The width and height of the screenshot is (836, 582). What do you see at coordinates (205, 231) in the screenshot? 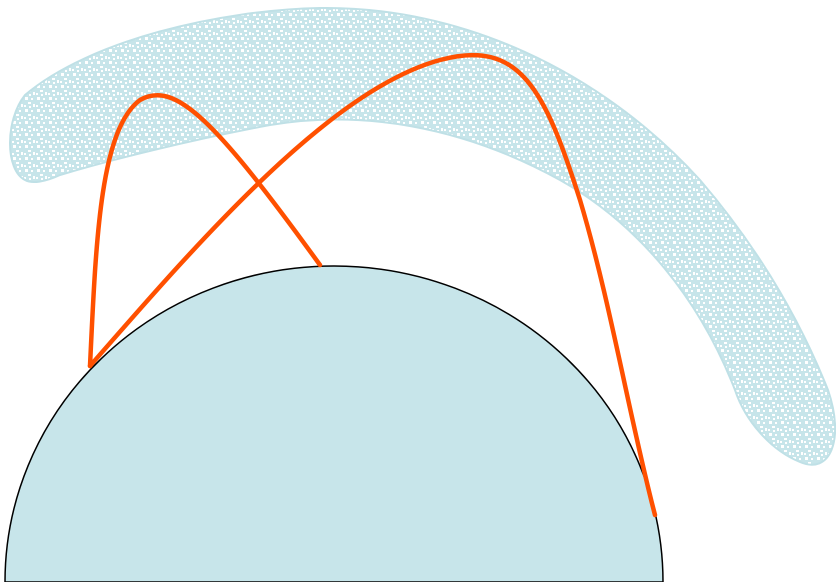
I see `arc-short` at bounding box center [205, 231].